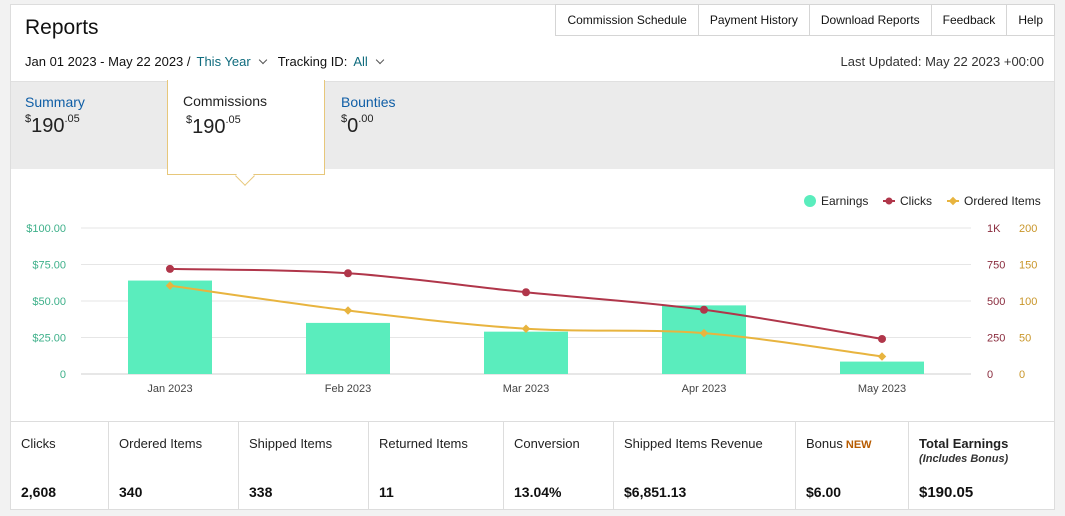 The image size is (1065, 516). I want to click on tab-commissions-value: $190.05, so click(213, 126).